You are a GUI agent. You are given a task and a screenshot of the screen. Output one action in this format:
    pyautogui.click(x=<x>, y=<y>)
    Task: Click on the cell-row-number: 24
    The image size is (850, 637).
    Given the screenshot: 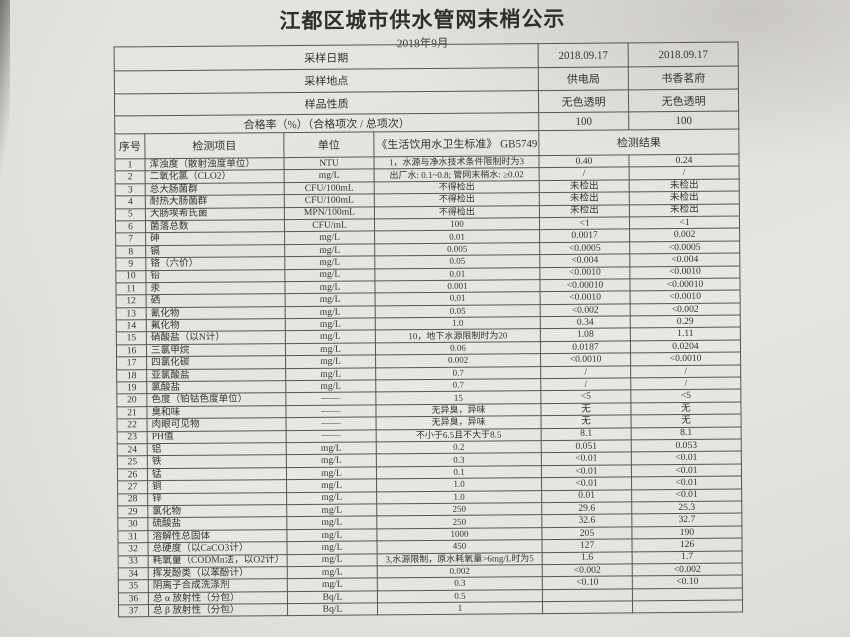 What is the action you would take?
    pyautogui.click(x=132, y=450)
    